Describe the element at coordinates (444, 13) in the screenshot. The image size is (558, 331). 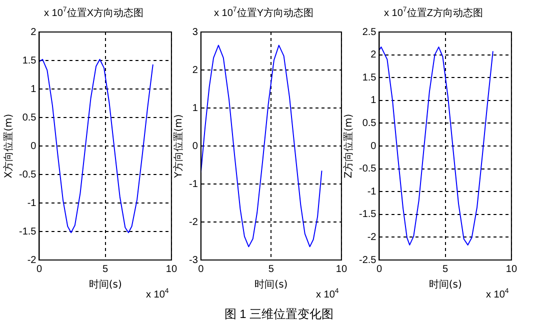
I see `chart-title: 位置Z方向动态图` at that location.